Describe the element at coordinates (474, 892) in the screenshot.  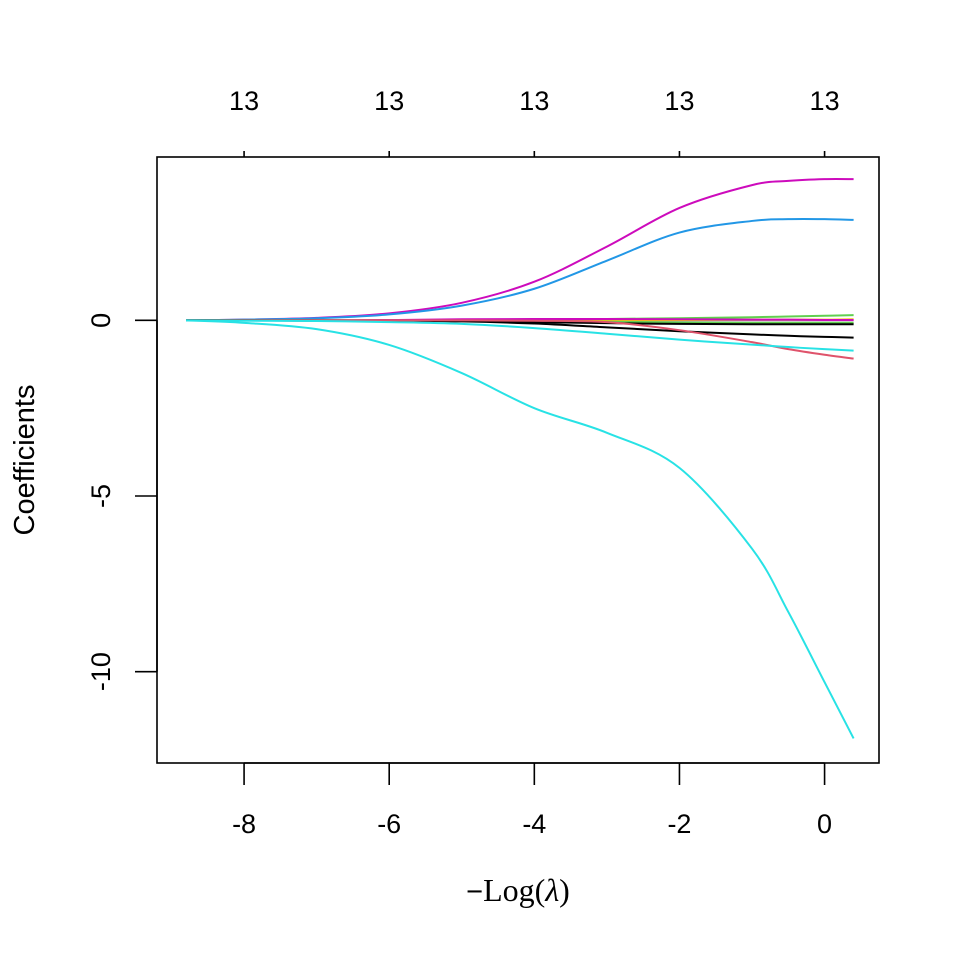
I see `x-axis-title-prefix: −` at that location.